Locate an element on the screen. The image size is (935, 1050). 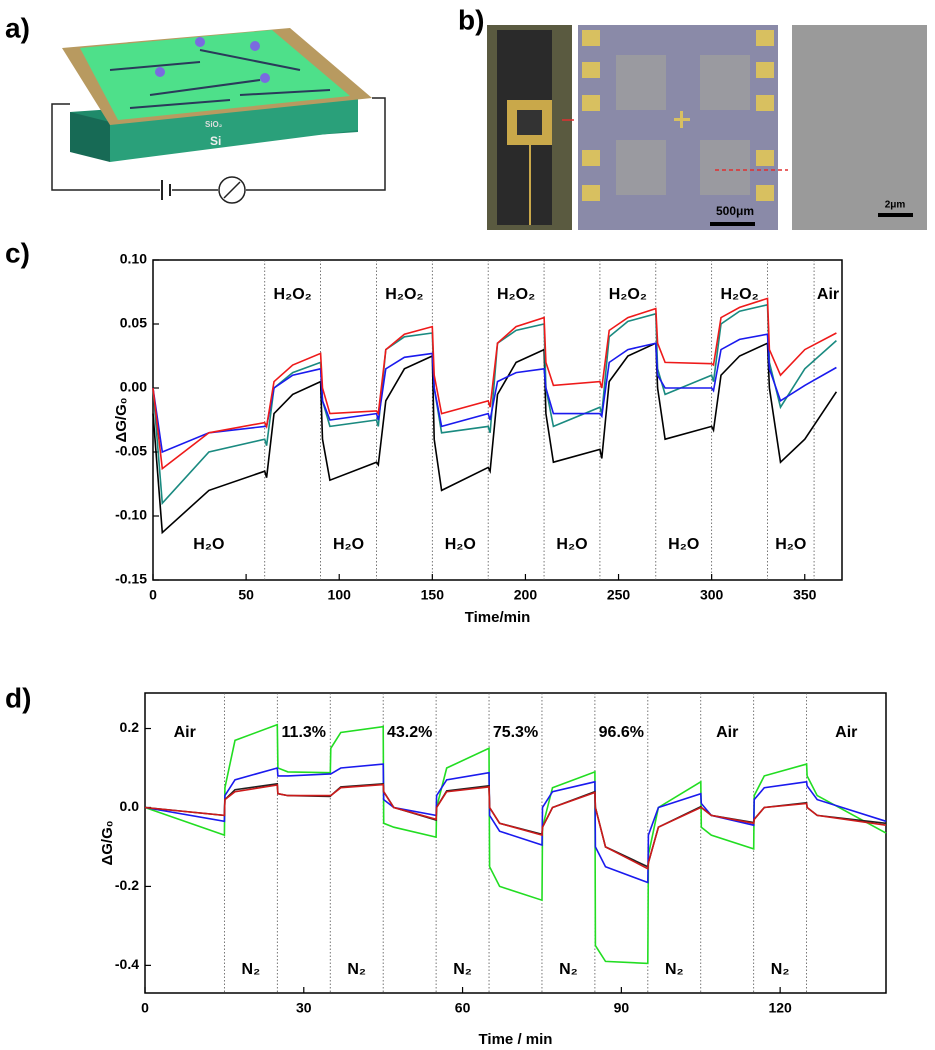
x-tick-label: 50 is located at coordinates (246, 595).